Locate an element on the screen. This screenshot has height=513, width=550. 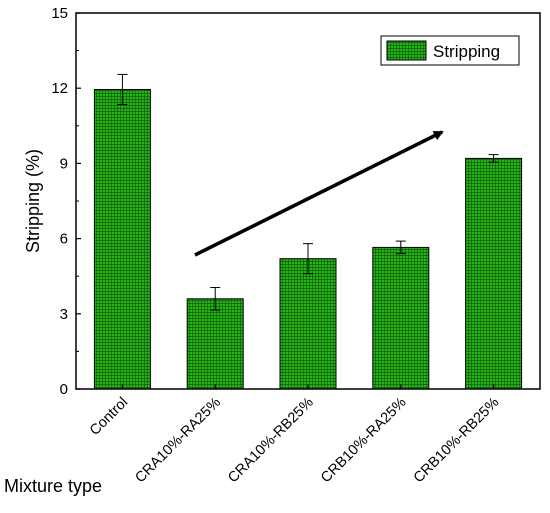
y-tick-label: 15 is located at coordinates (59, 13).